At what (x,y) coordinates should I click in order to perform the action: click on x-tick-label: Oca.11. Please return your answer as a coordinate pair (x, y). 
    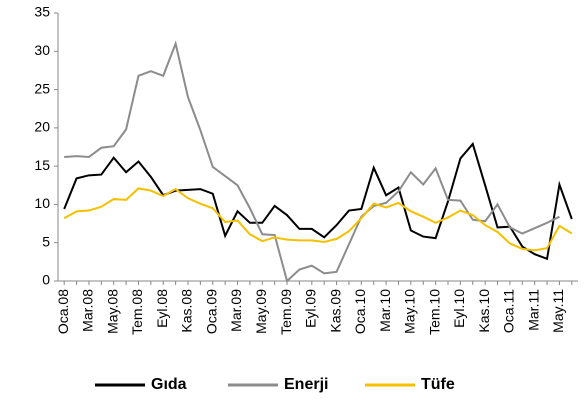
    Looking at the image, I should click on (509, 311).